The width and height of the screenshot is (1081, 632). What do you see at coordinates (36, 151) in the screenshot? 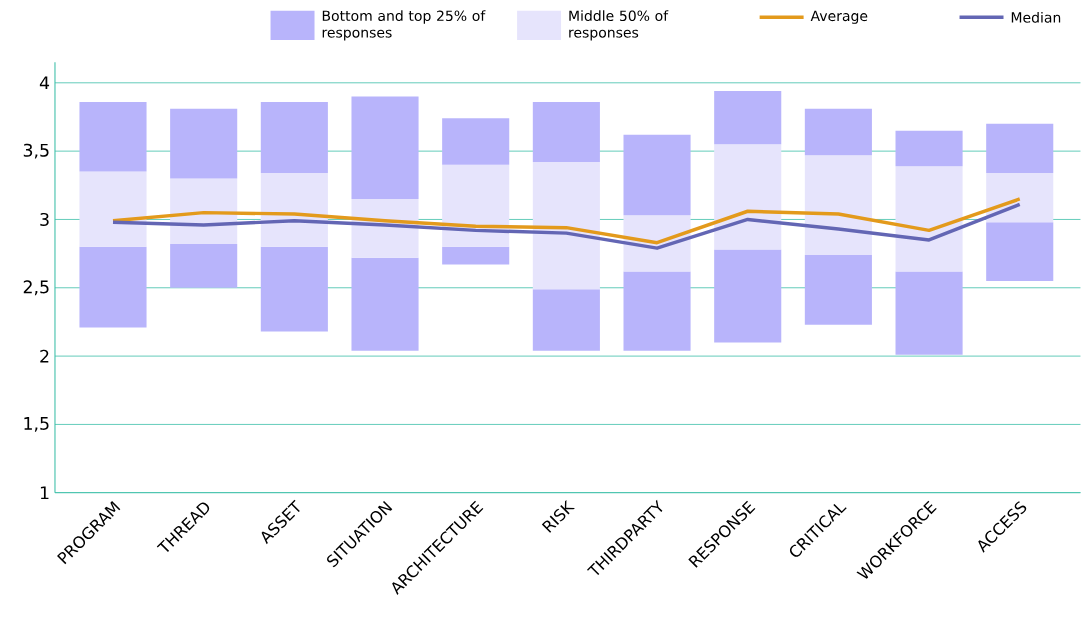
I see `y-tick-label: 3,5` at bounding box center [36, 151].